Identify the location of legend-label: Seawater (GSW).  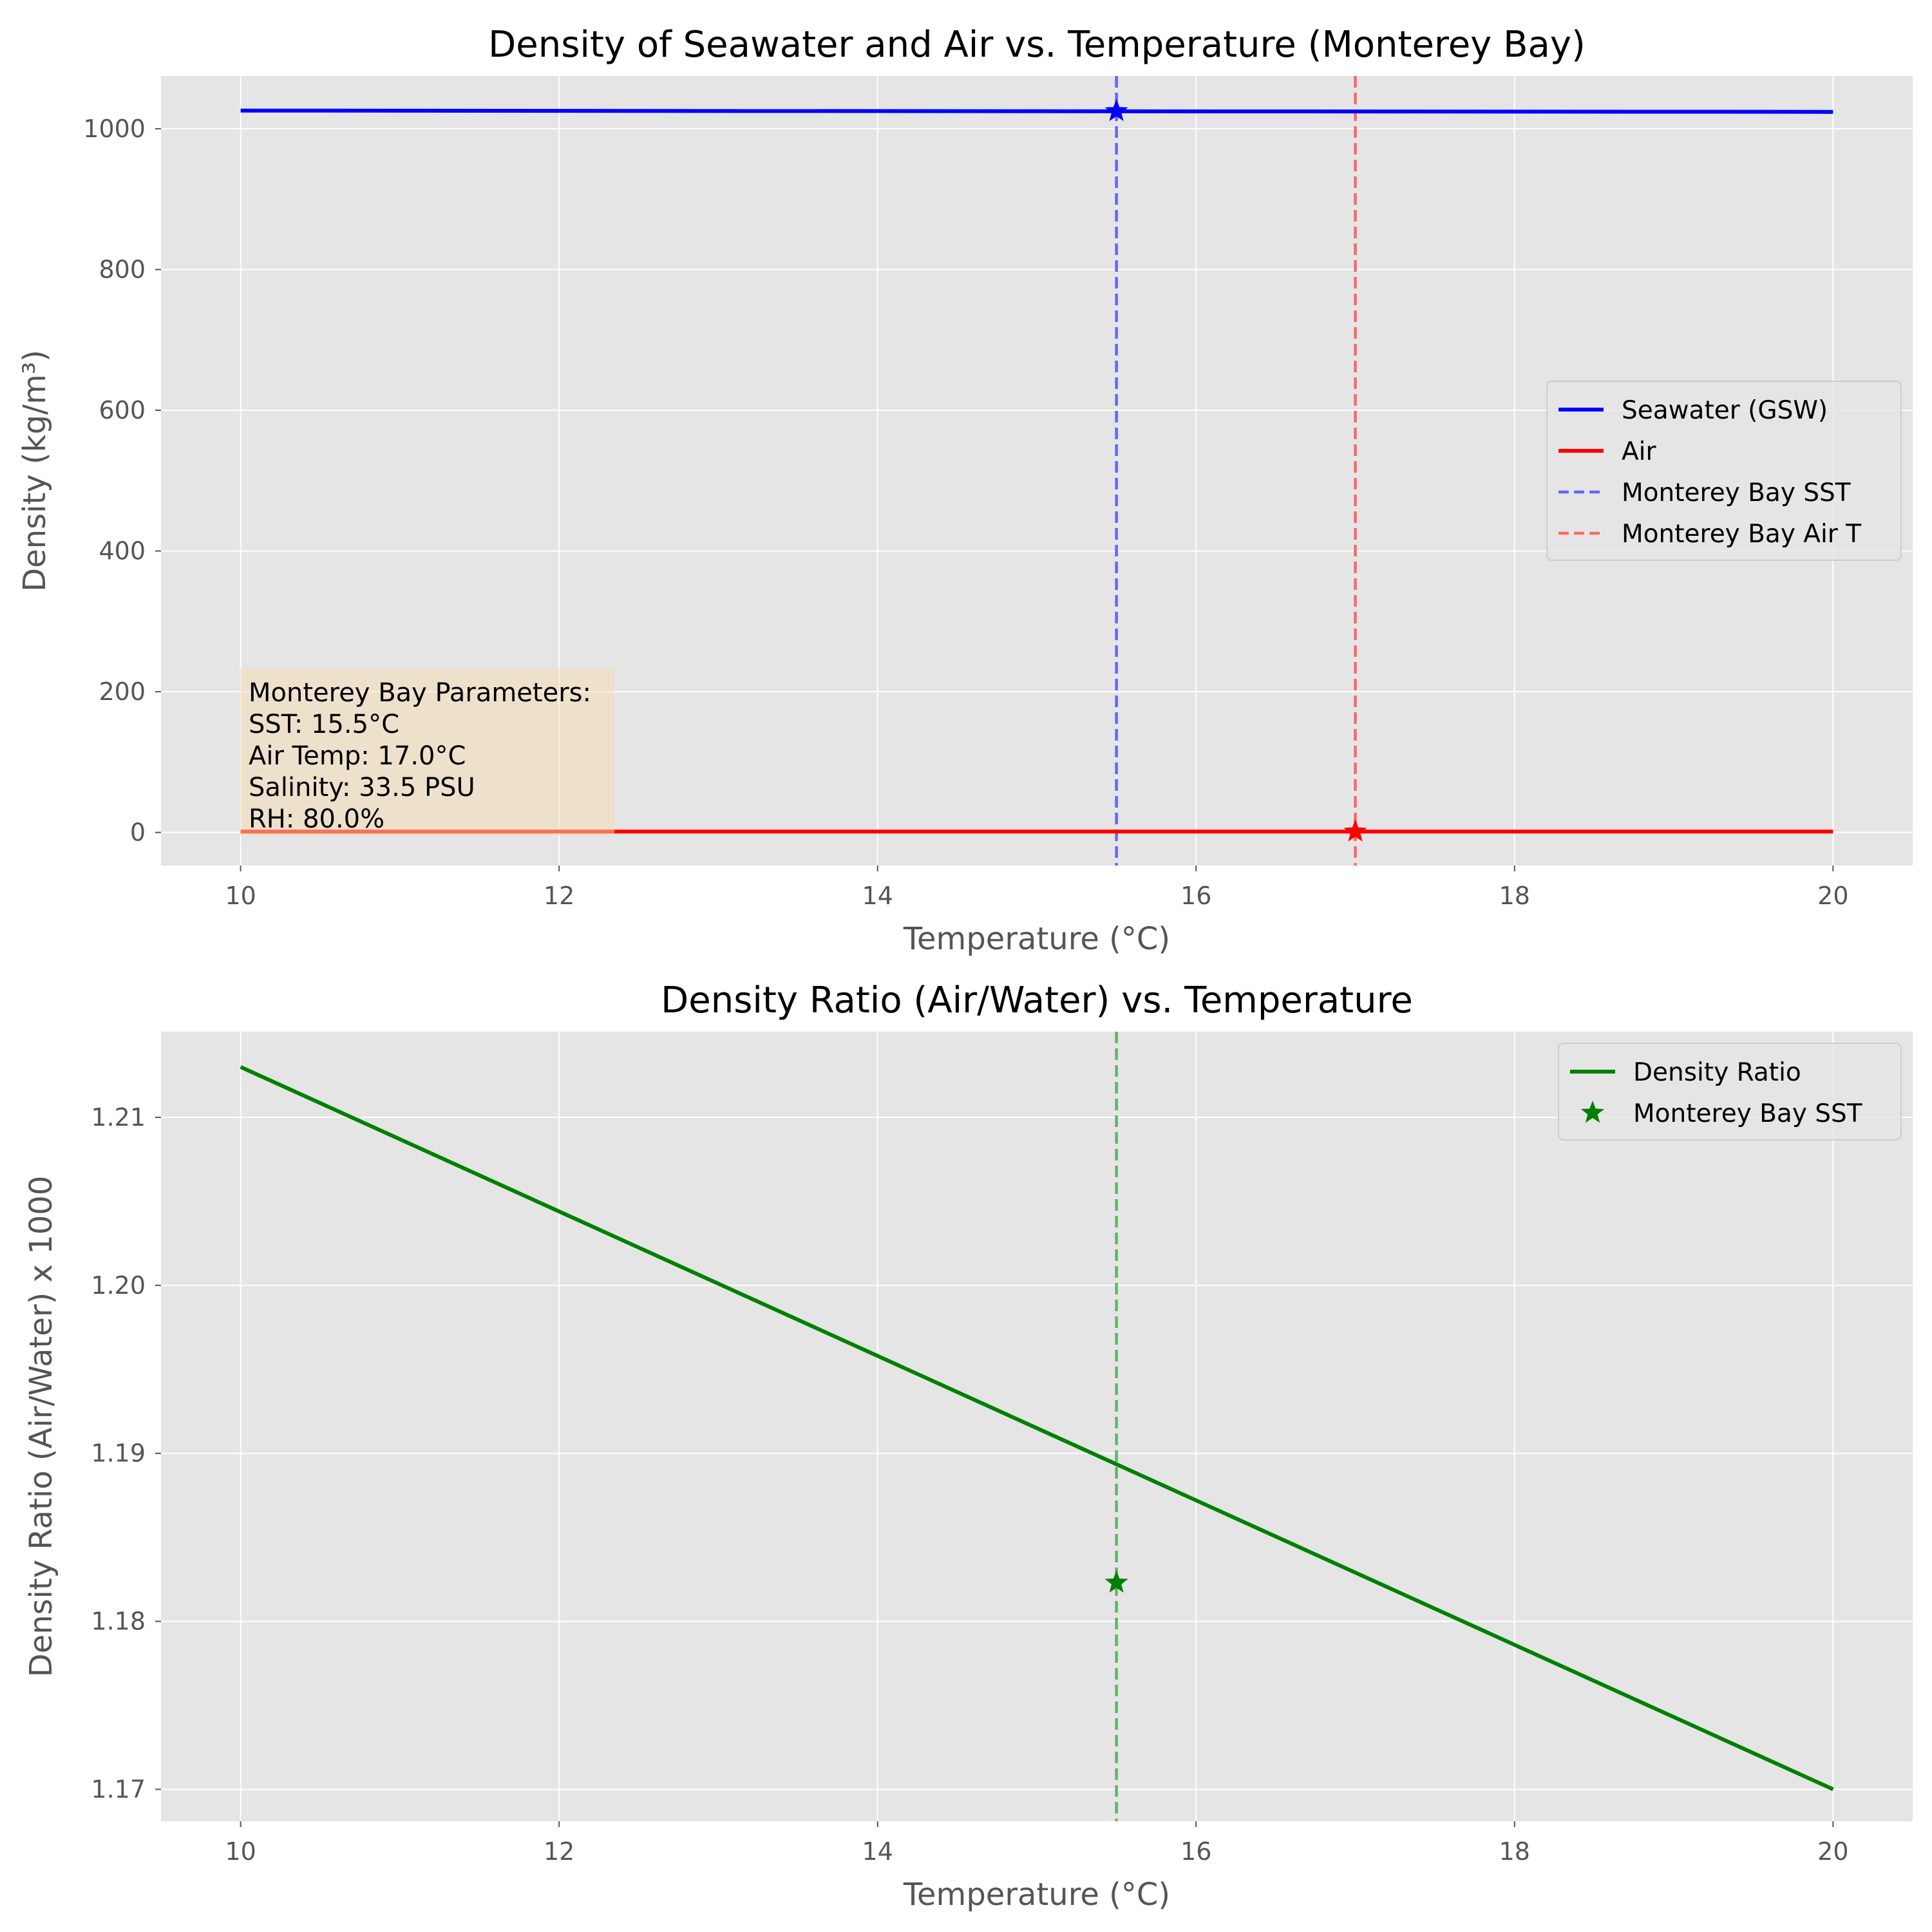
(1725, 411).